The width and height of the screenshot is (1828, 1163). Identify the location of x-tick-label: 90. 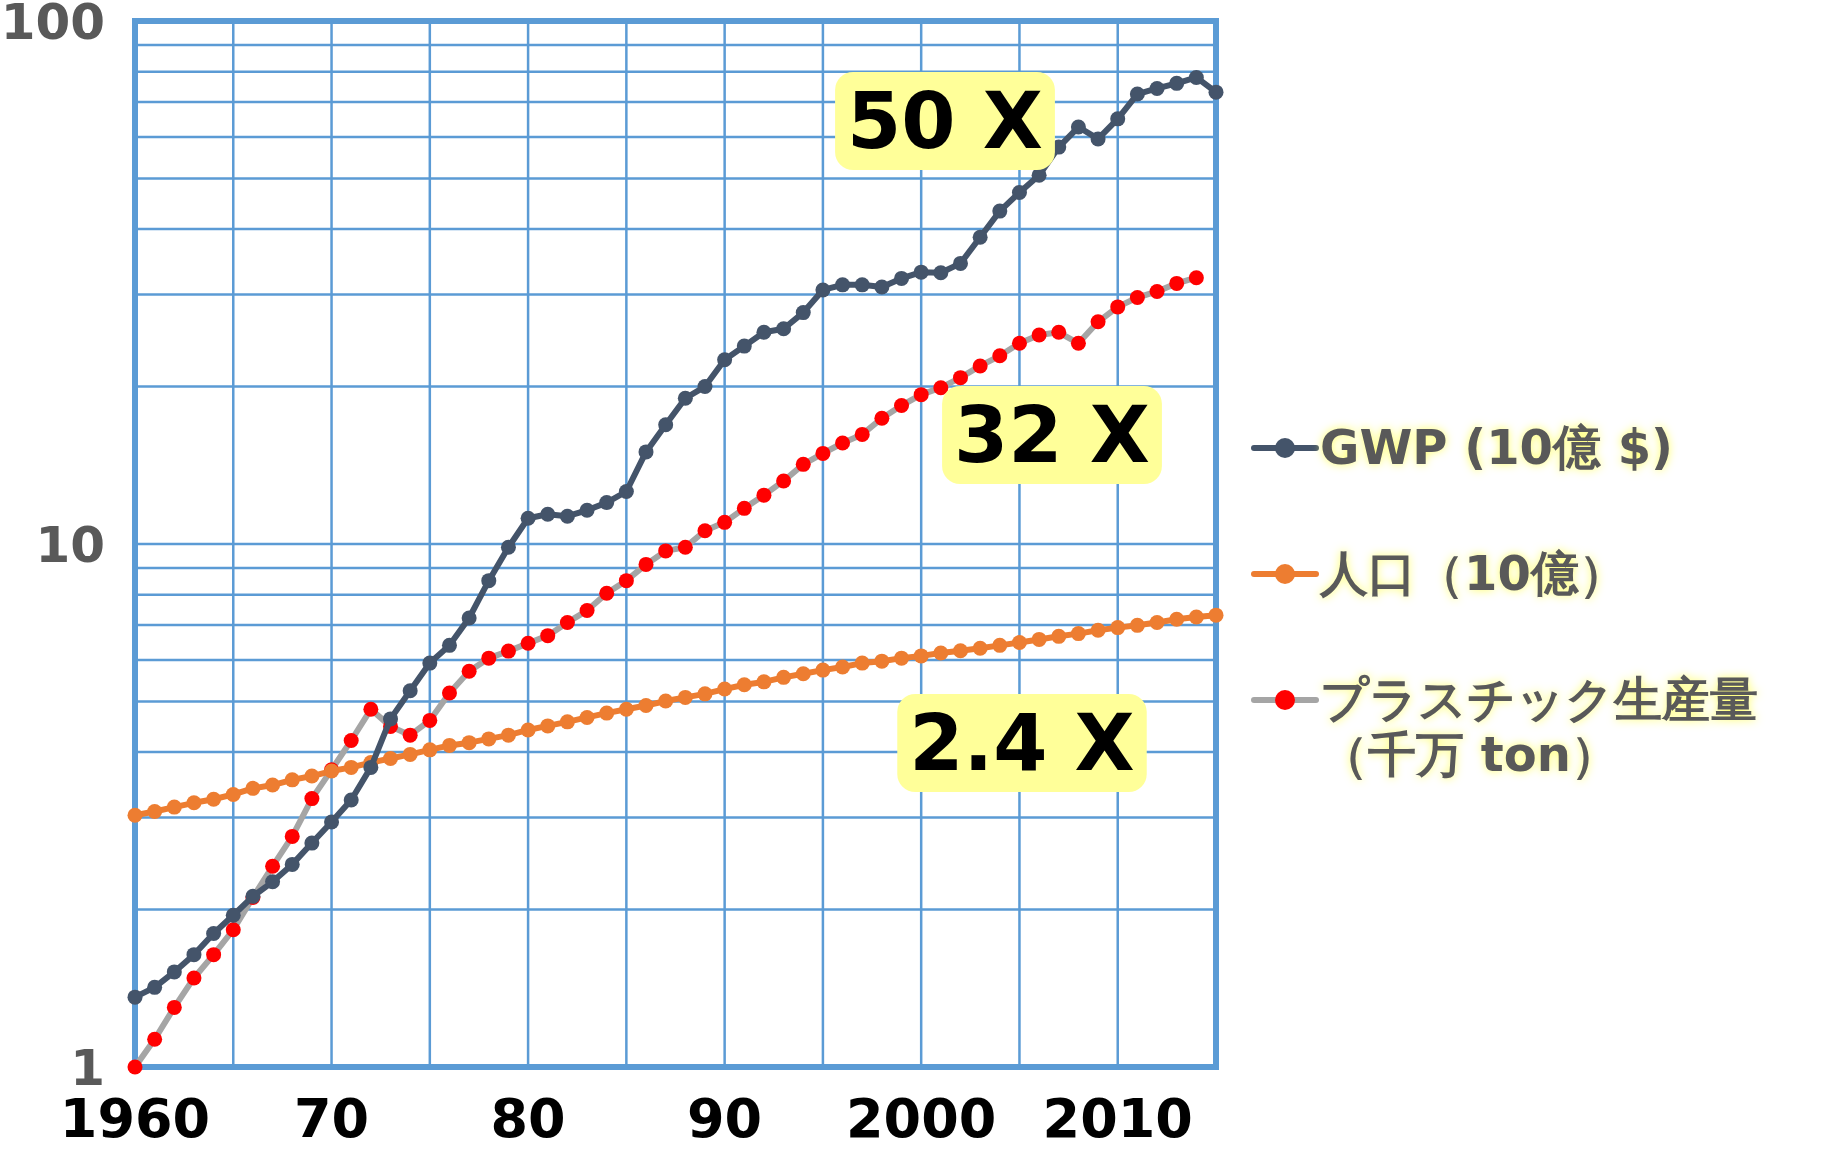
(725, 1118).